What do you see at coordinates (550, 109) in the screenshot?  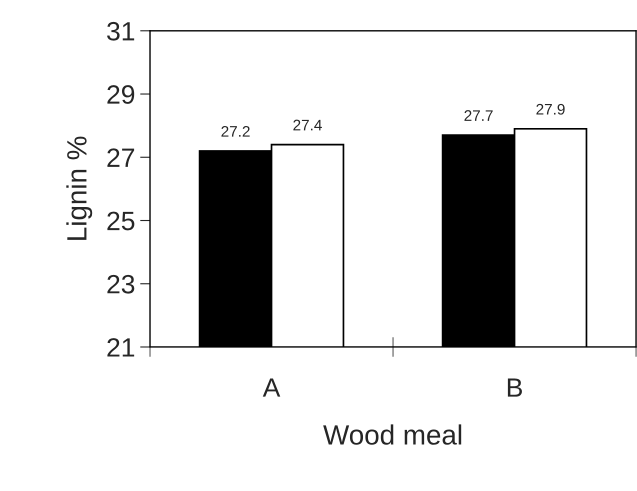 I see `data-label: 27.9` at bounding box center [550, 109].